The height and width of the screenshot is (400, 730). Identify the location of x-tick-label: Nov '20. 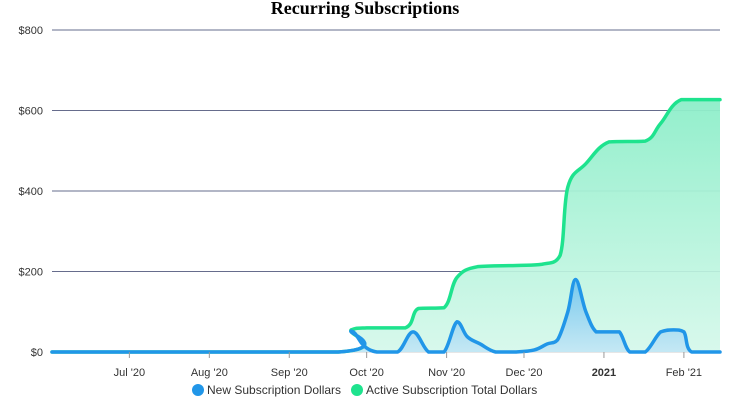
(446, 373).